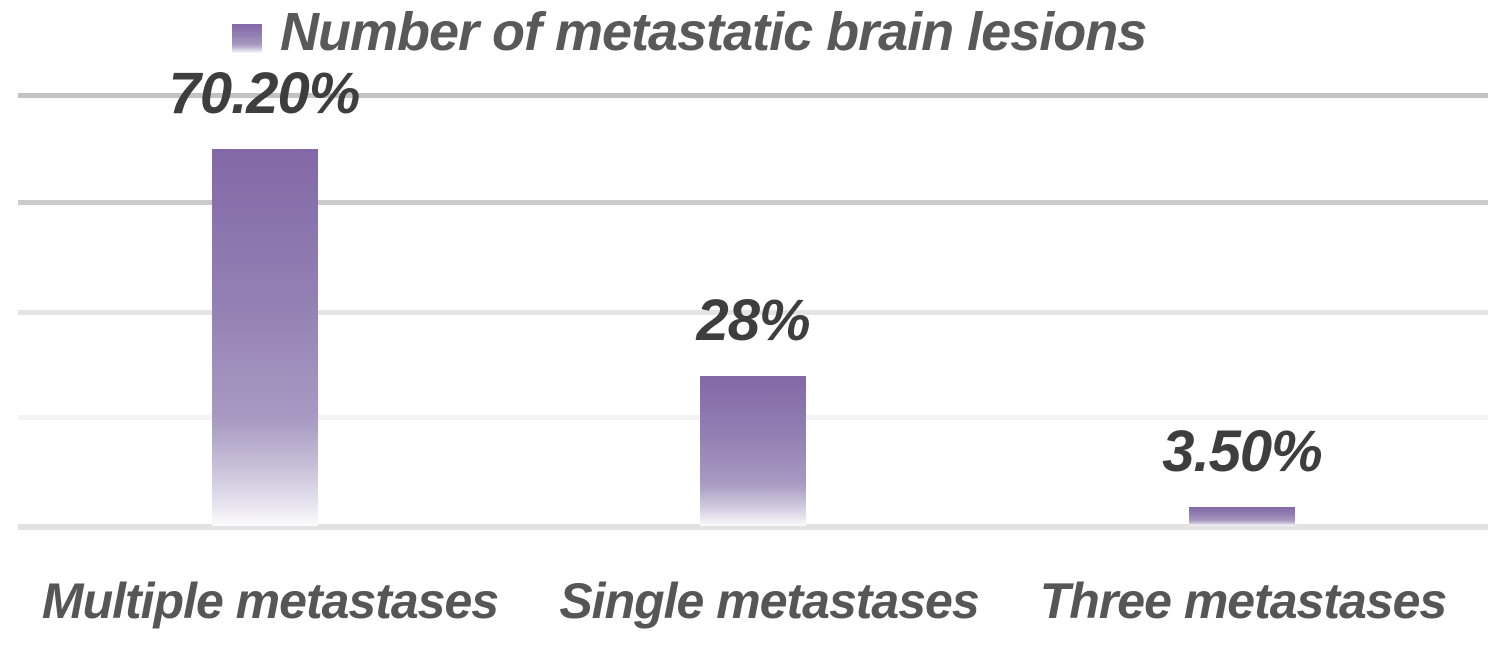  I want to click on gridline-40pct, so click(753, 312).